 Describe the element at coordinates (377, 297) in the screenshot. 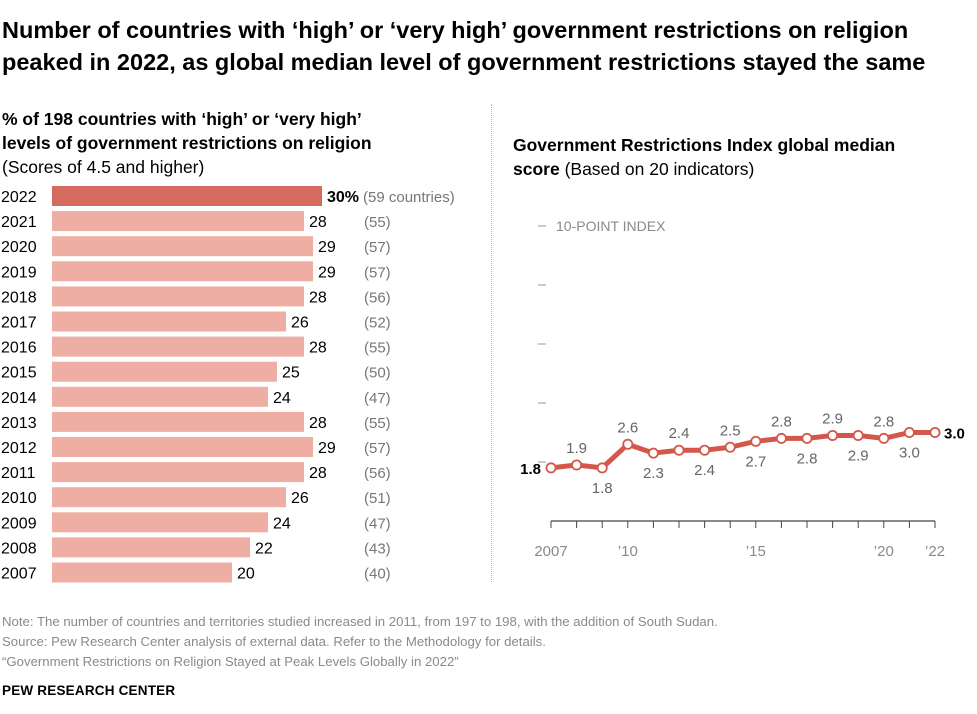

I see `bar-count-label: (56)` at that location.